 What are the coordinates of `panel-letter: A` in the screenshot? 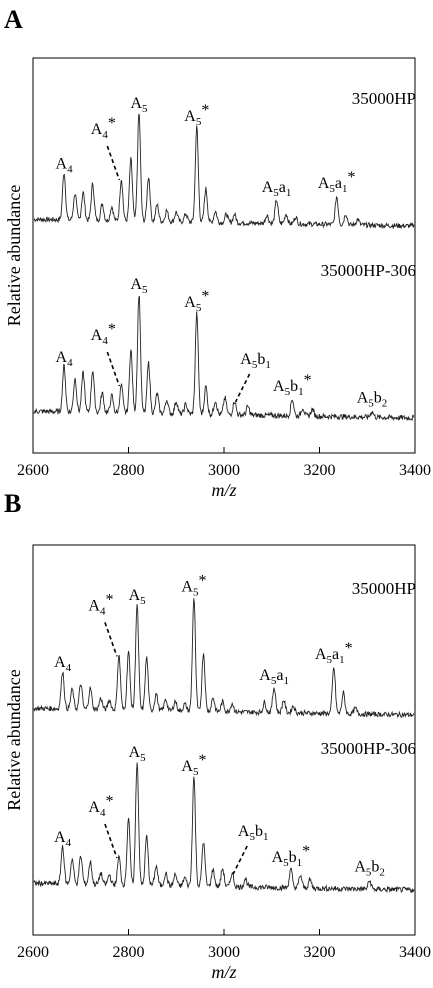 It's located at (13, 19).